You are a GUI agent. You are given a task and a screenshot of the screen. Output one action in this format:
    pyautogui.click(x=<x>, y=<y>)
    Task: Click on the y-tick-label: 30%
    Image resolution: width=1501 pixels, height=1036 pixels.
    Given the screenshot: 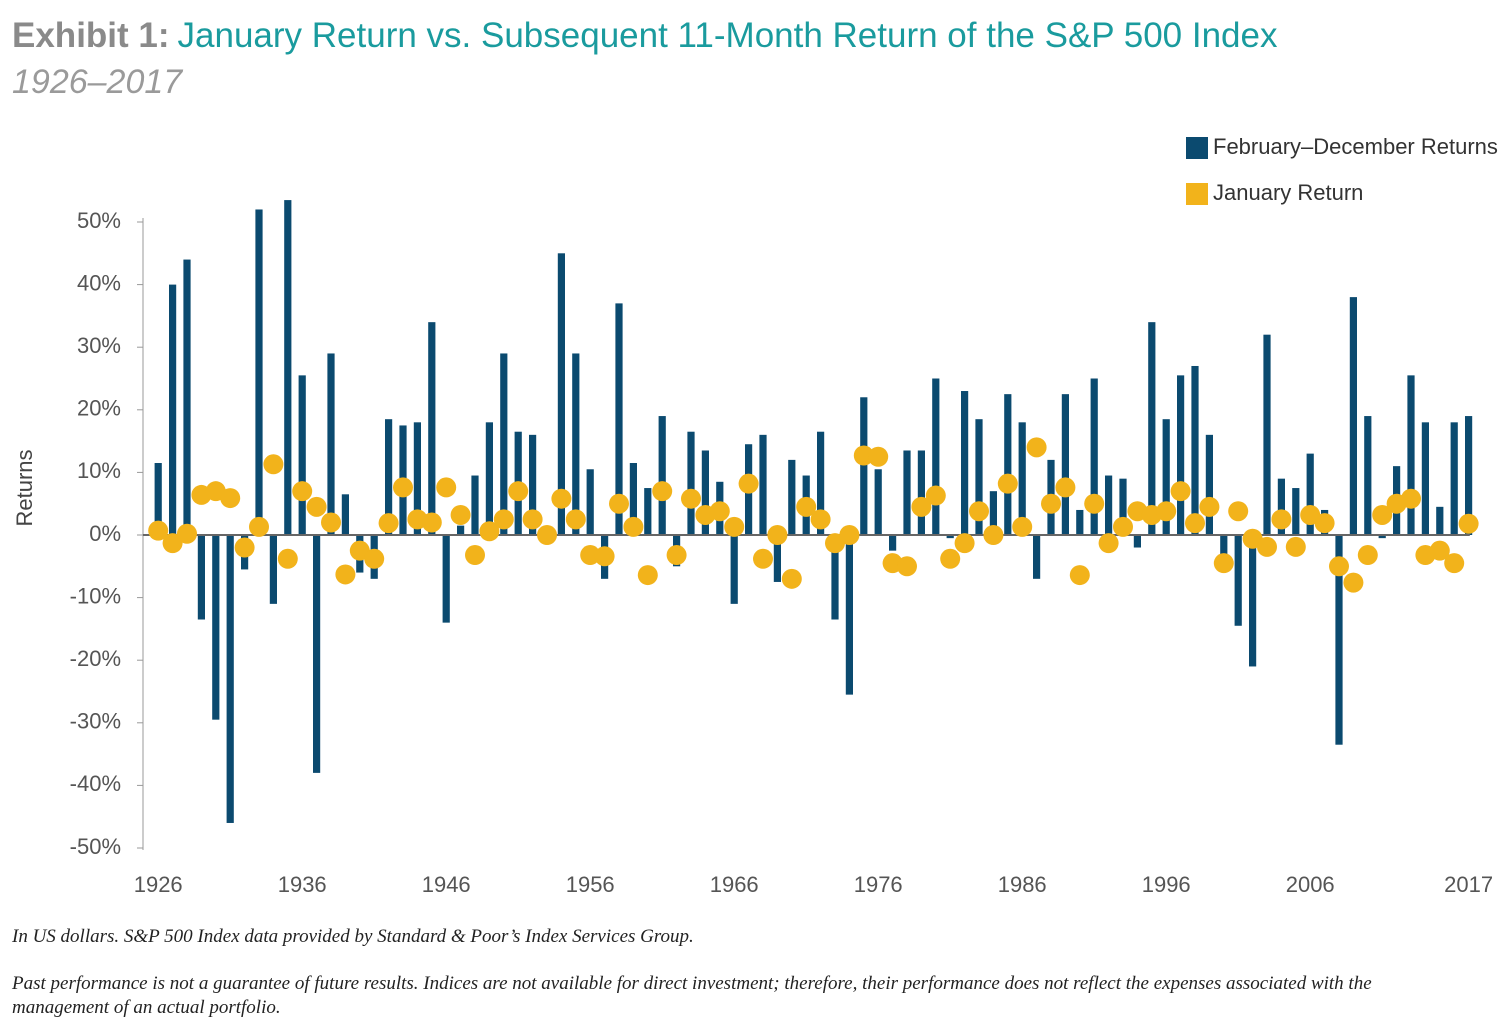 What is the action you would take?
    pyautogui.click(x=99, y=345)
    